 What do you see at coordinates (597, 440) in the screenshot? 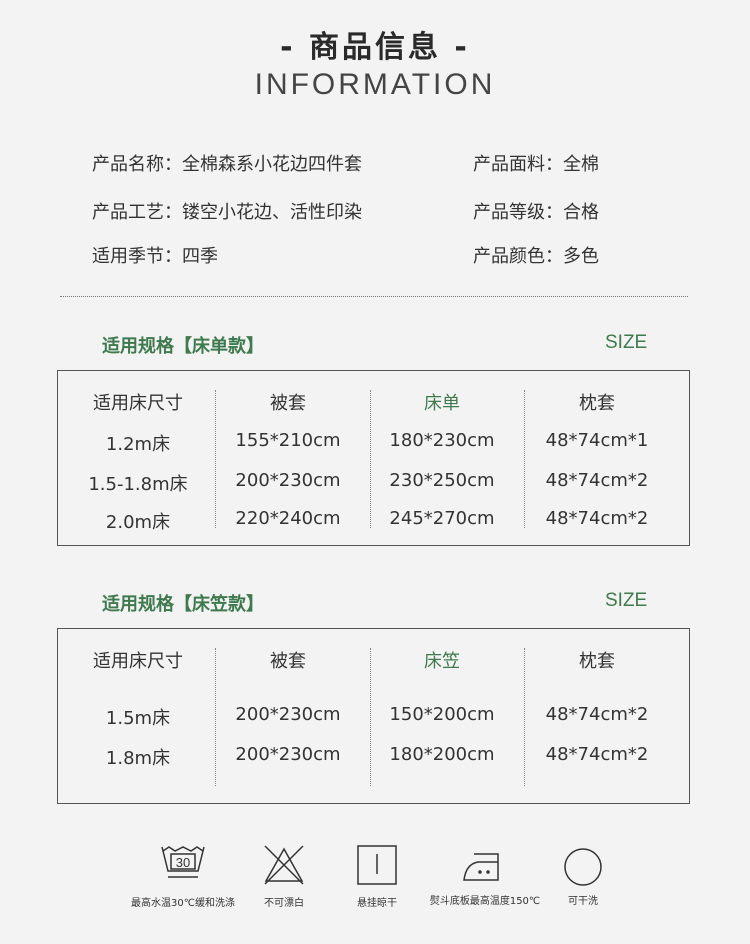
I see `table-cell: 48*74cm*1` at bounding box center [597, 440].